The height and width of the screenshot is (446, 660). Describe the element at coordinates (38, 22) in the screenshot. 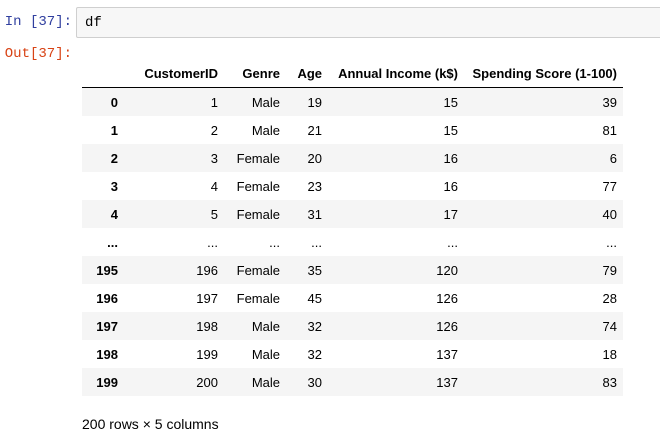

I see `in-prompt: In [37]:` at that location.